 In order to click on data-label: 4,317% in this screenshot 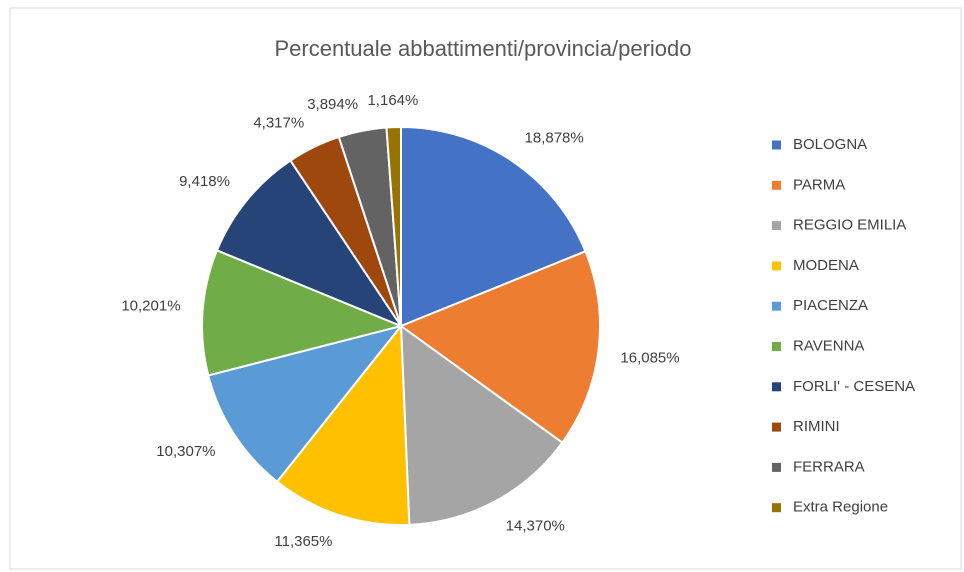, I will do `click(278, 122)`.